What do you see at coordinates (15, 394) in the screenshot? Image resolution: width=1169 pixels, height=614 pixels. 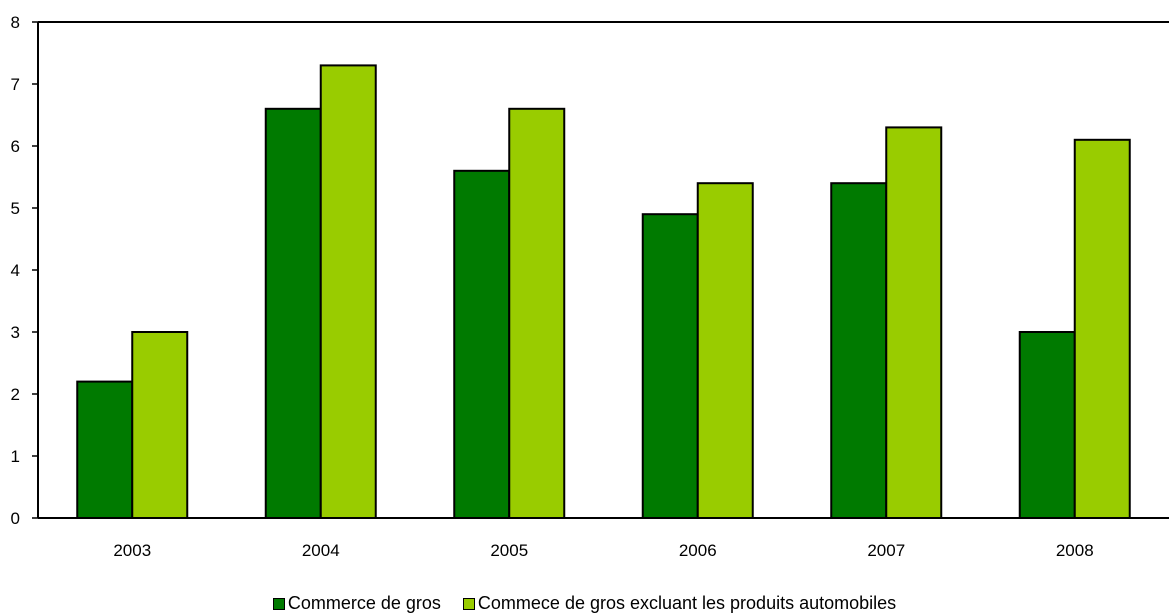 I see `y-tick-label: 2` at bounding box center [15, 394].